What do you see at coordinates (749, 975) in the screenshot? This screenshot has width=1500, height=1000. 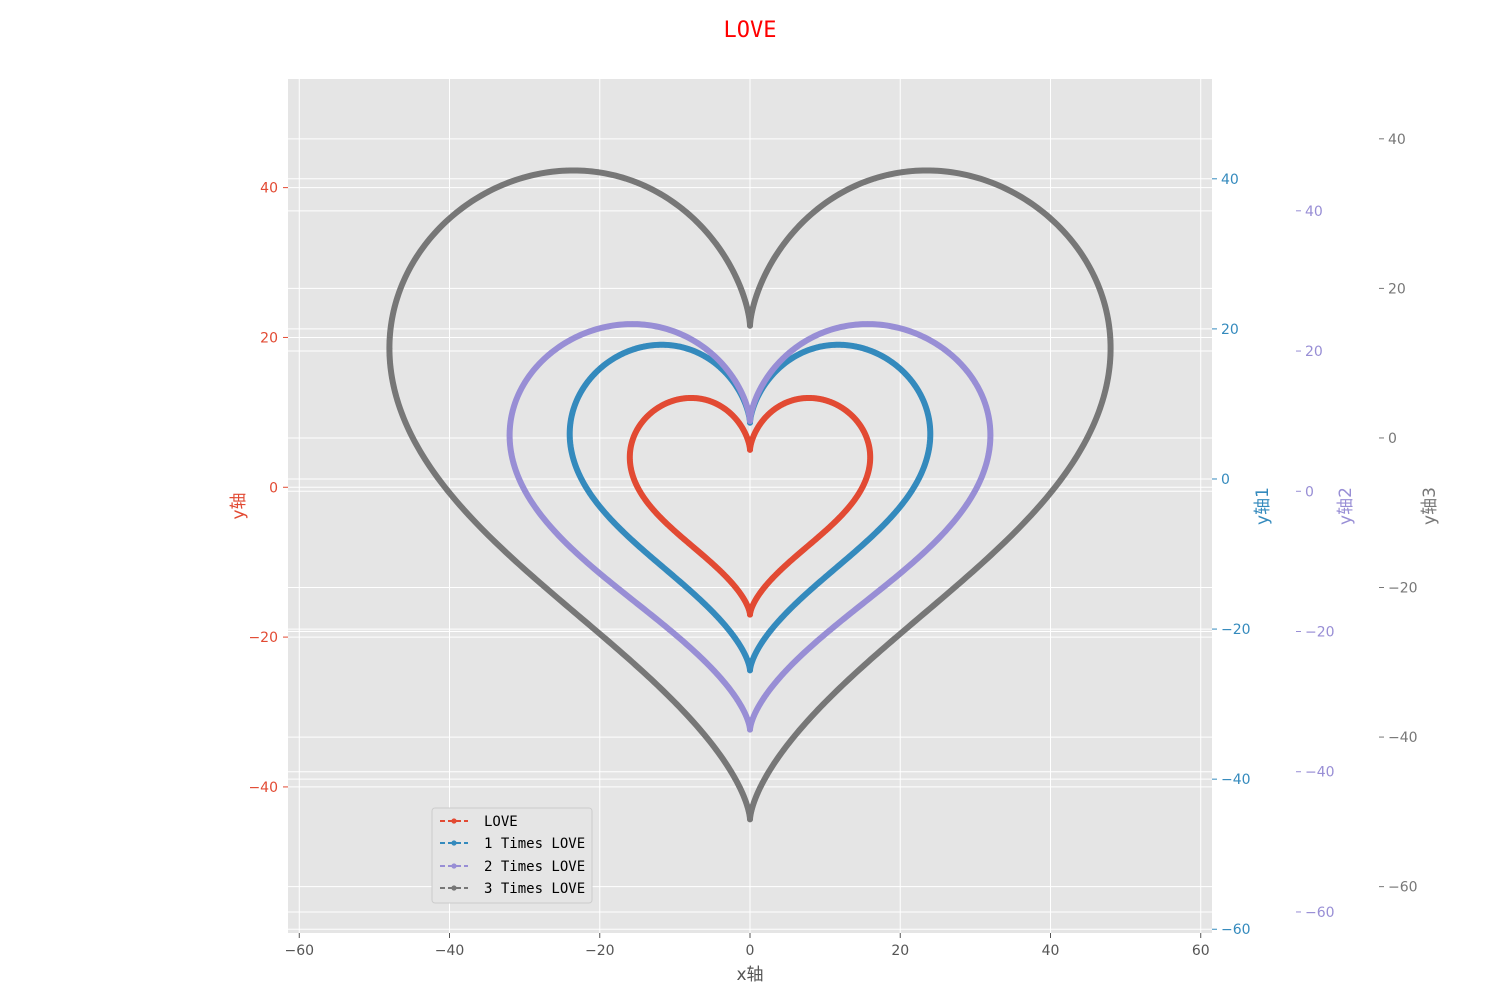 I see `x-axis-label: x轴` at bounding box center [749, 975].